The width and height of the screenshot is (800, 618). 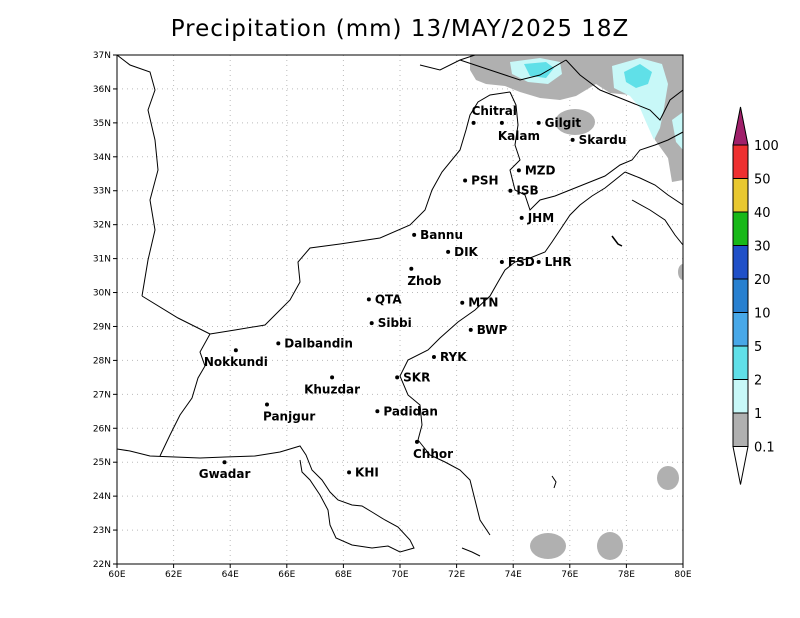 I want to click on city-label: Sibbi, so click(x=395, y=323).